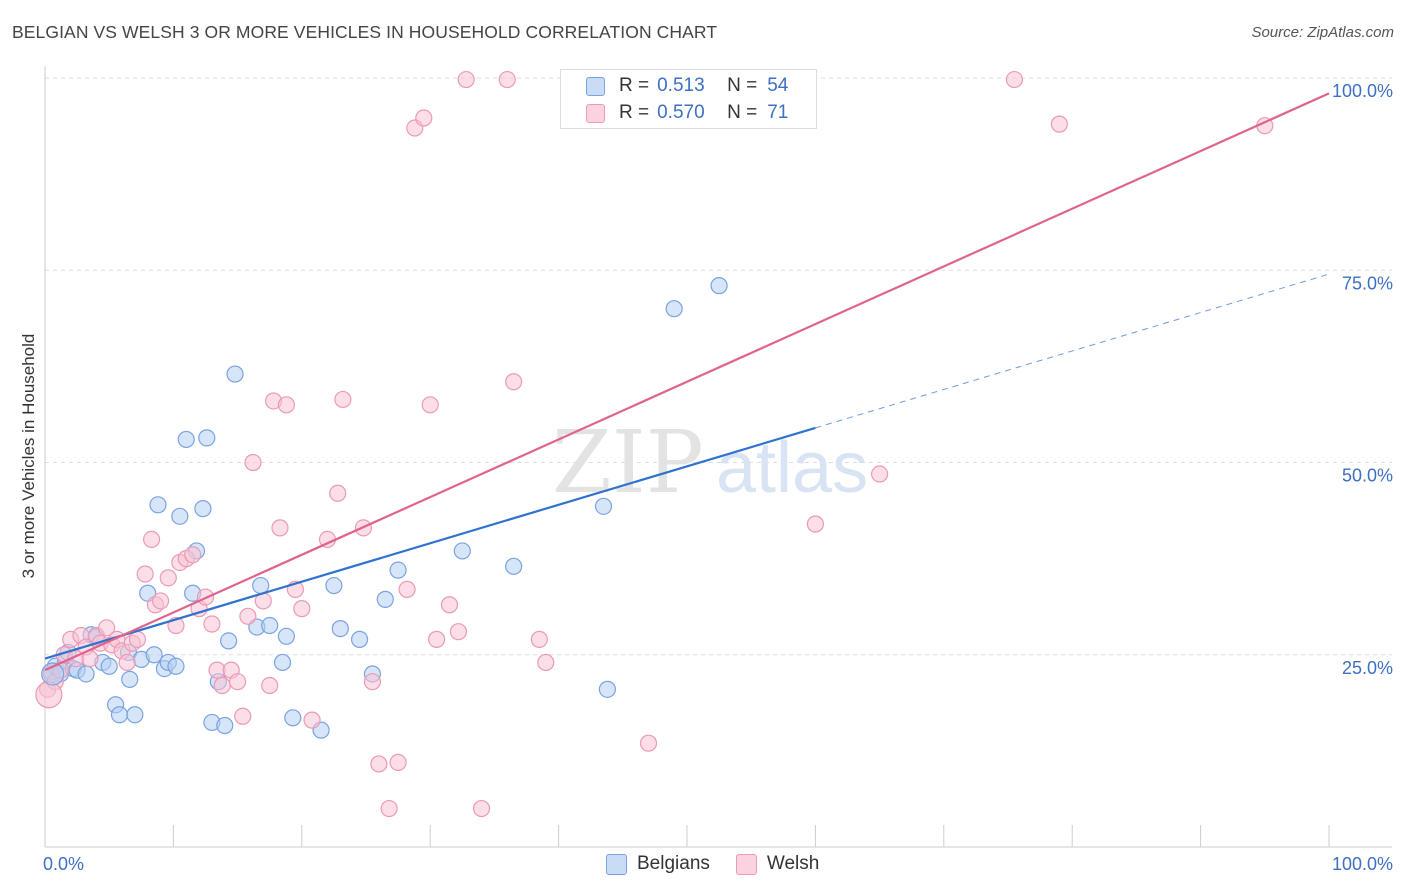 This screenshot has width=1406, height=892. I want to click on trend-line-belgians, so click(430, 543).